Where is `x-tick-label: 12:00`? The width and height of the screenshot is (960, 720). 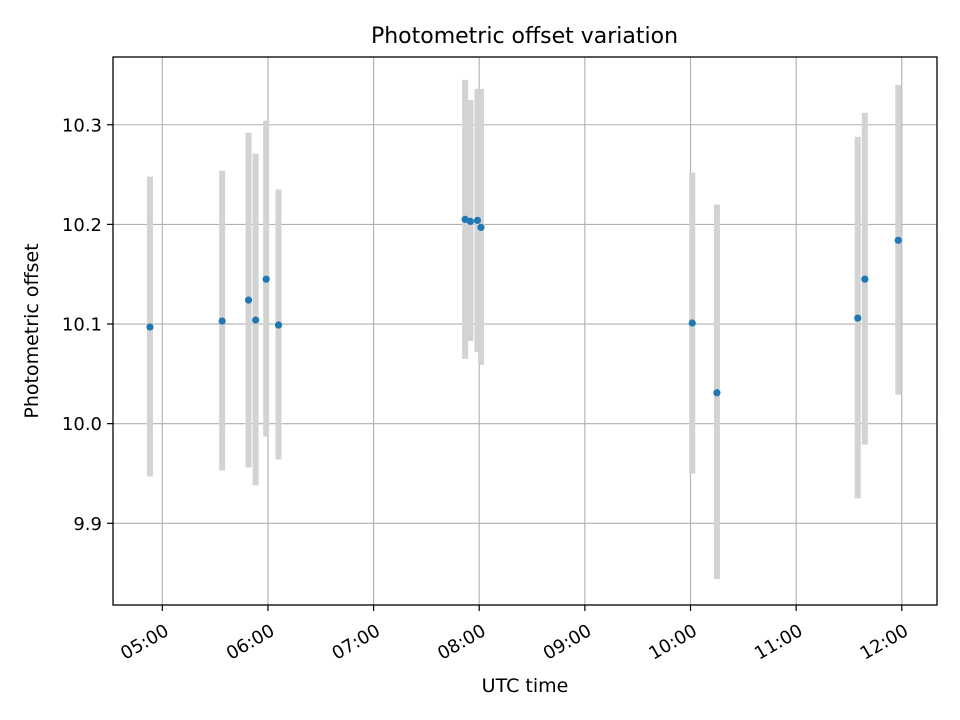
x-tick-label: 12:00 is located at coordinates (884, 642).